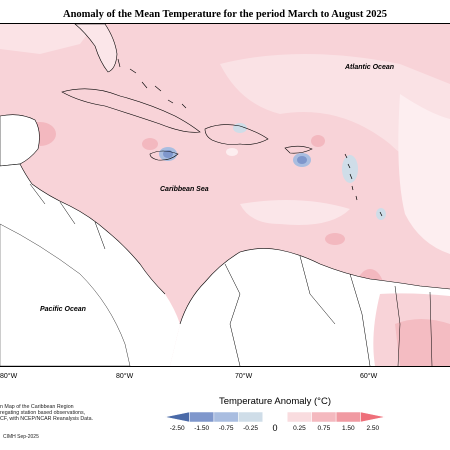 This screenshot has width=450, height=450. What do you see at coordinates (244, 376) in the screenshot?
I see `longitude-label: 70°W` at bounding box center [244, 376].